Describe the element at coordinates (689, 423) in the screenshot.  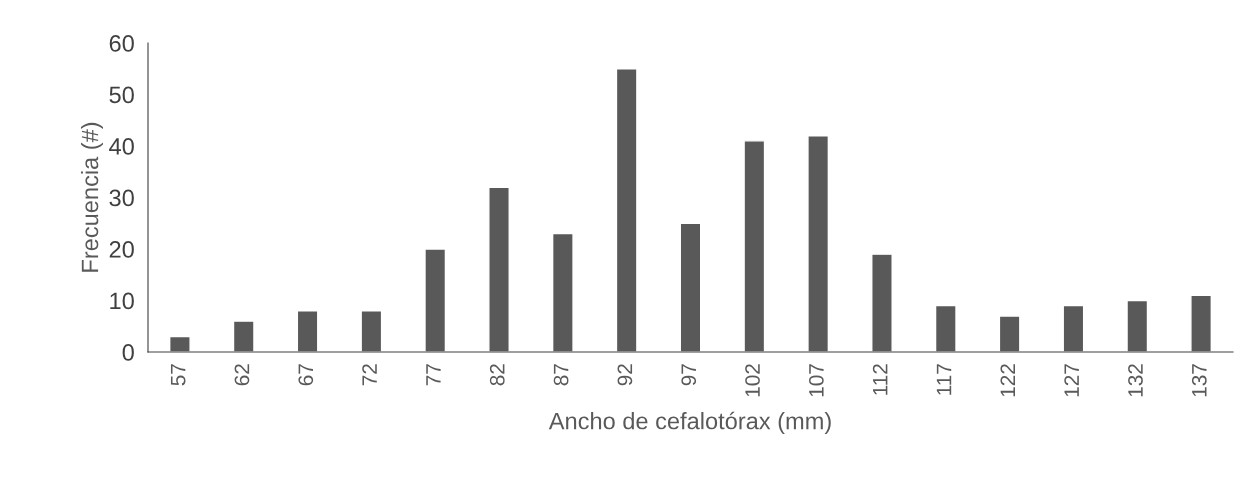
I see `x-axis-title: Ancho de cefalotórax (mm)` at that location.